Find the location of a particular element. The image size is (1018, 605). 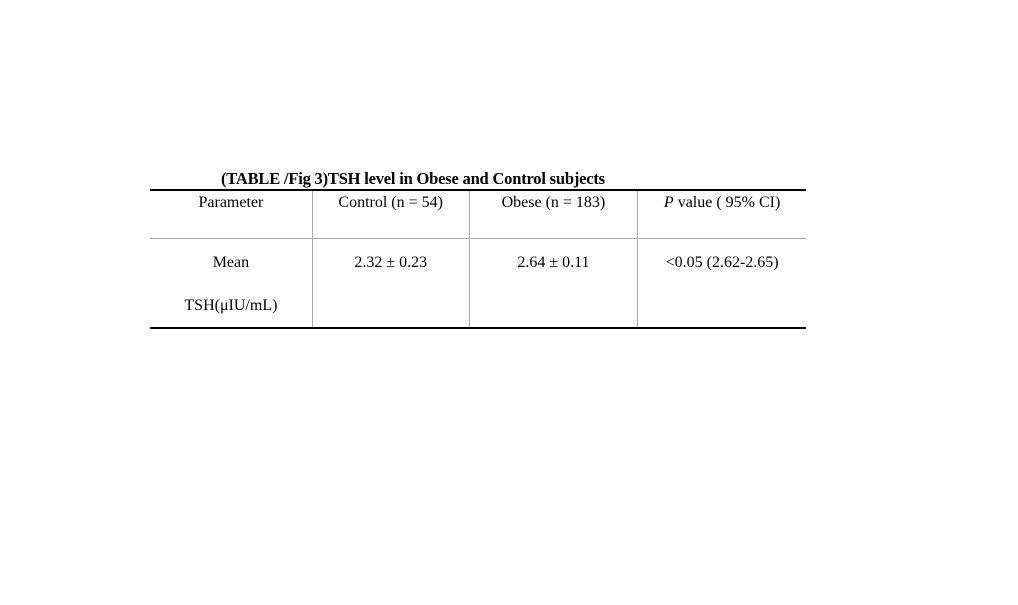

obese-value: 2.64 ± 0.11 is located at coordinates (553, 262).